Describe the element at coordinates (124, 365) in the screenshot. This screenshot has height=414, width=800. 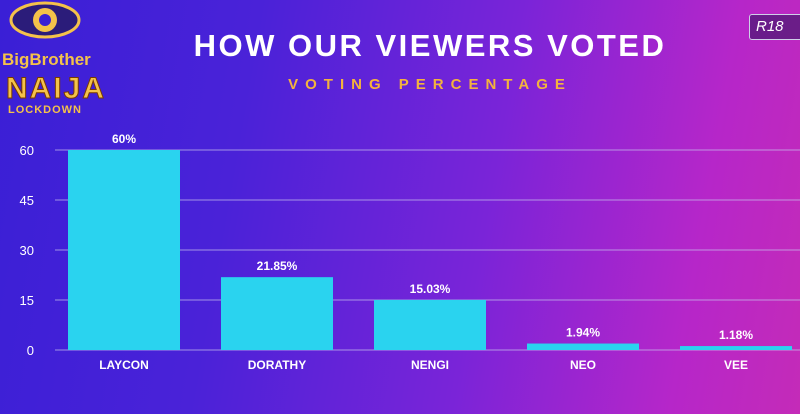
I see `x-tick-label: LAYCON` at that location.